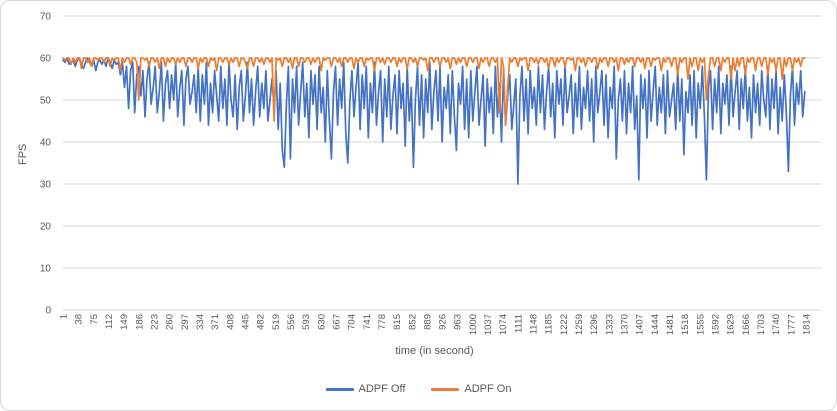 This screenshot has height=411, width=837. What do you see at coordinates (48, 311) in the screenshot?
I see `svg-text: 0` at bounding box center [48, 311].